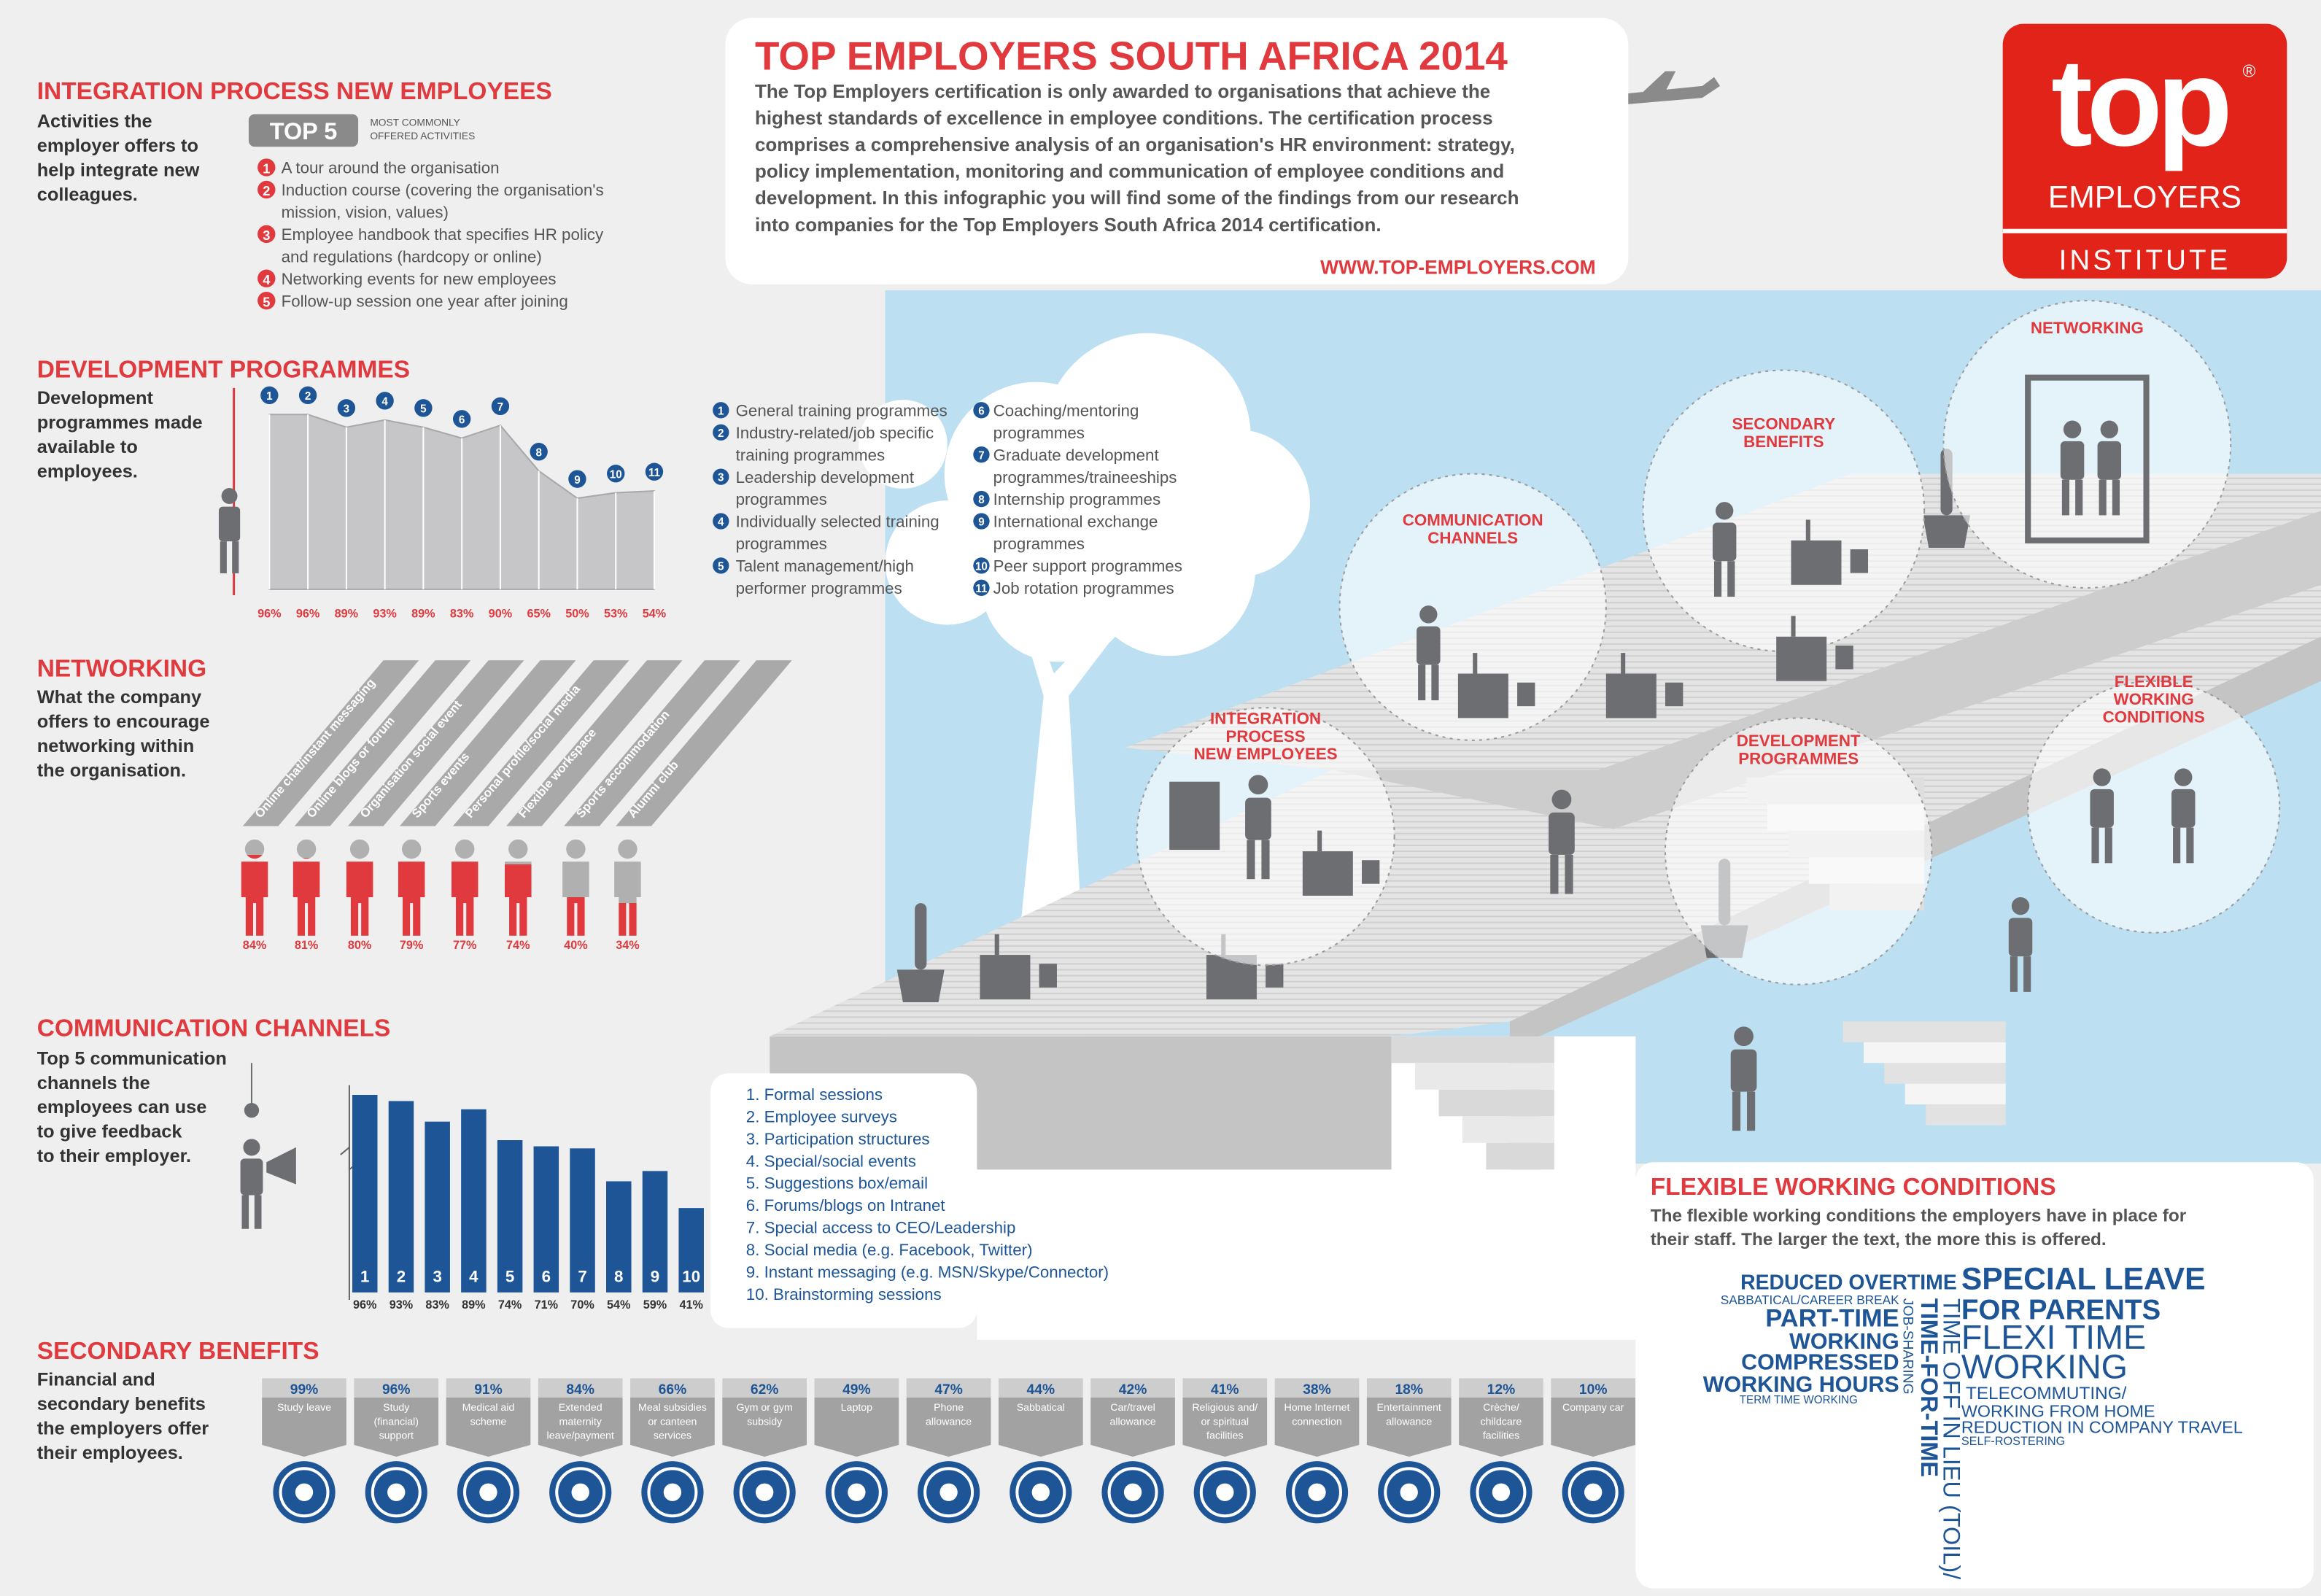 The height and width of the screenshot is (1596, 2321). Describe the element at coordinates (501, 613) in the screenshot. I see `value-label: 90%` at that location.